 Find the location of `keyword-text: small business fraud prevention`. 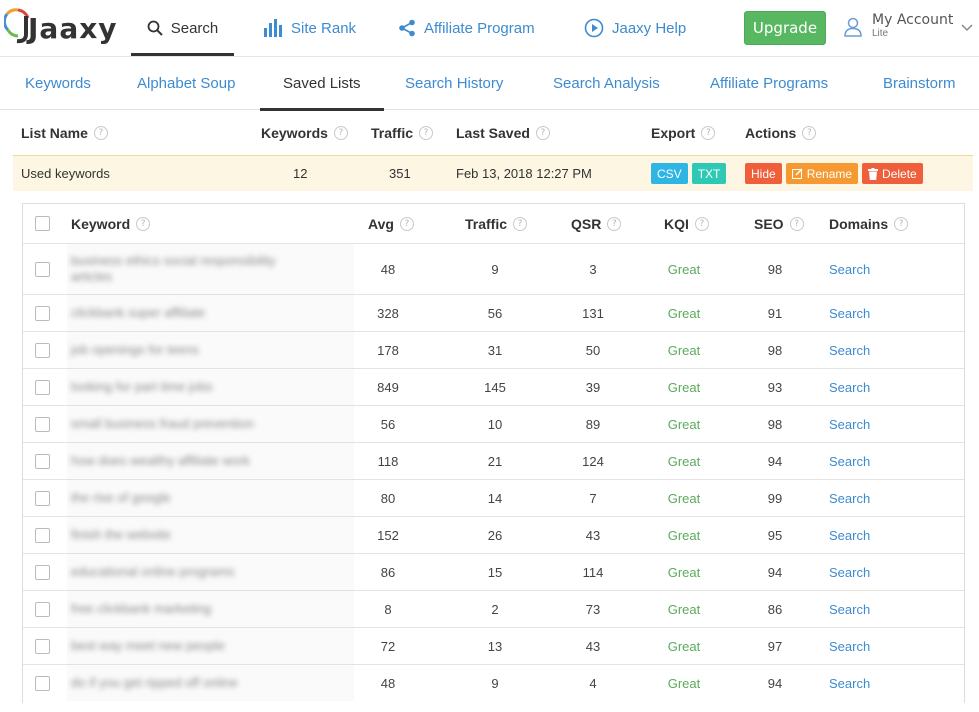

keyword-text: small business fraud prevention is located at coordinates (162, 423).